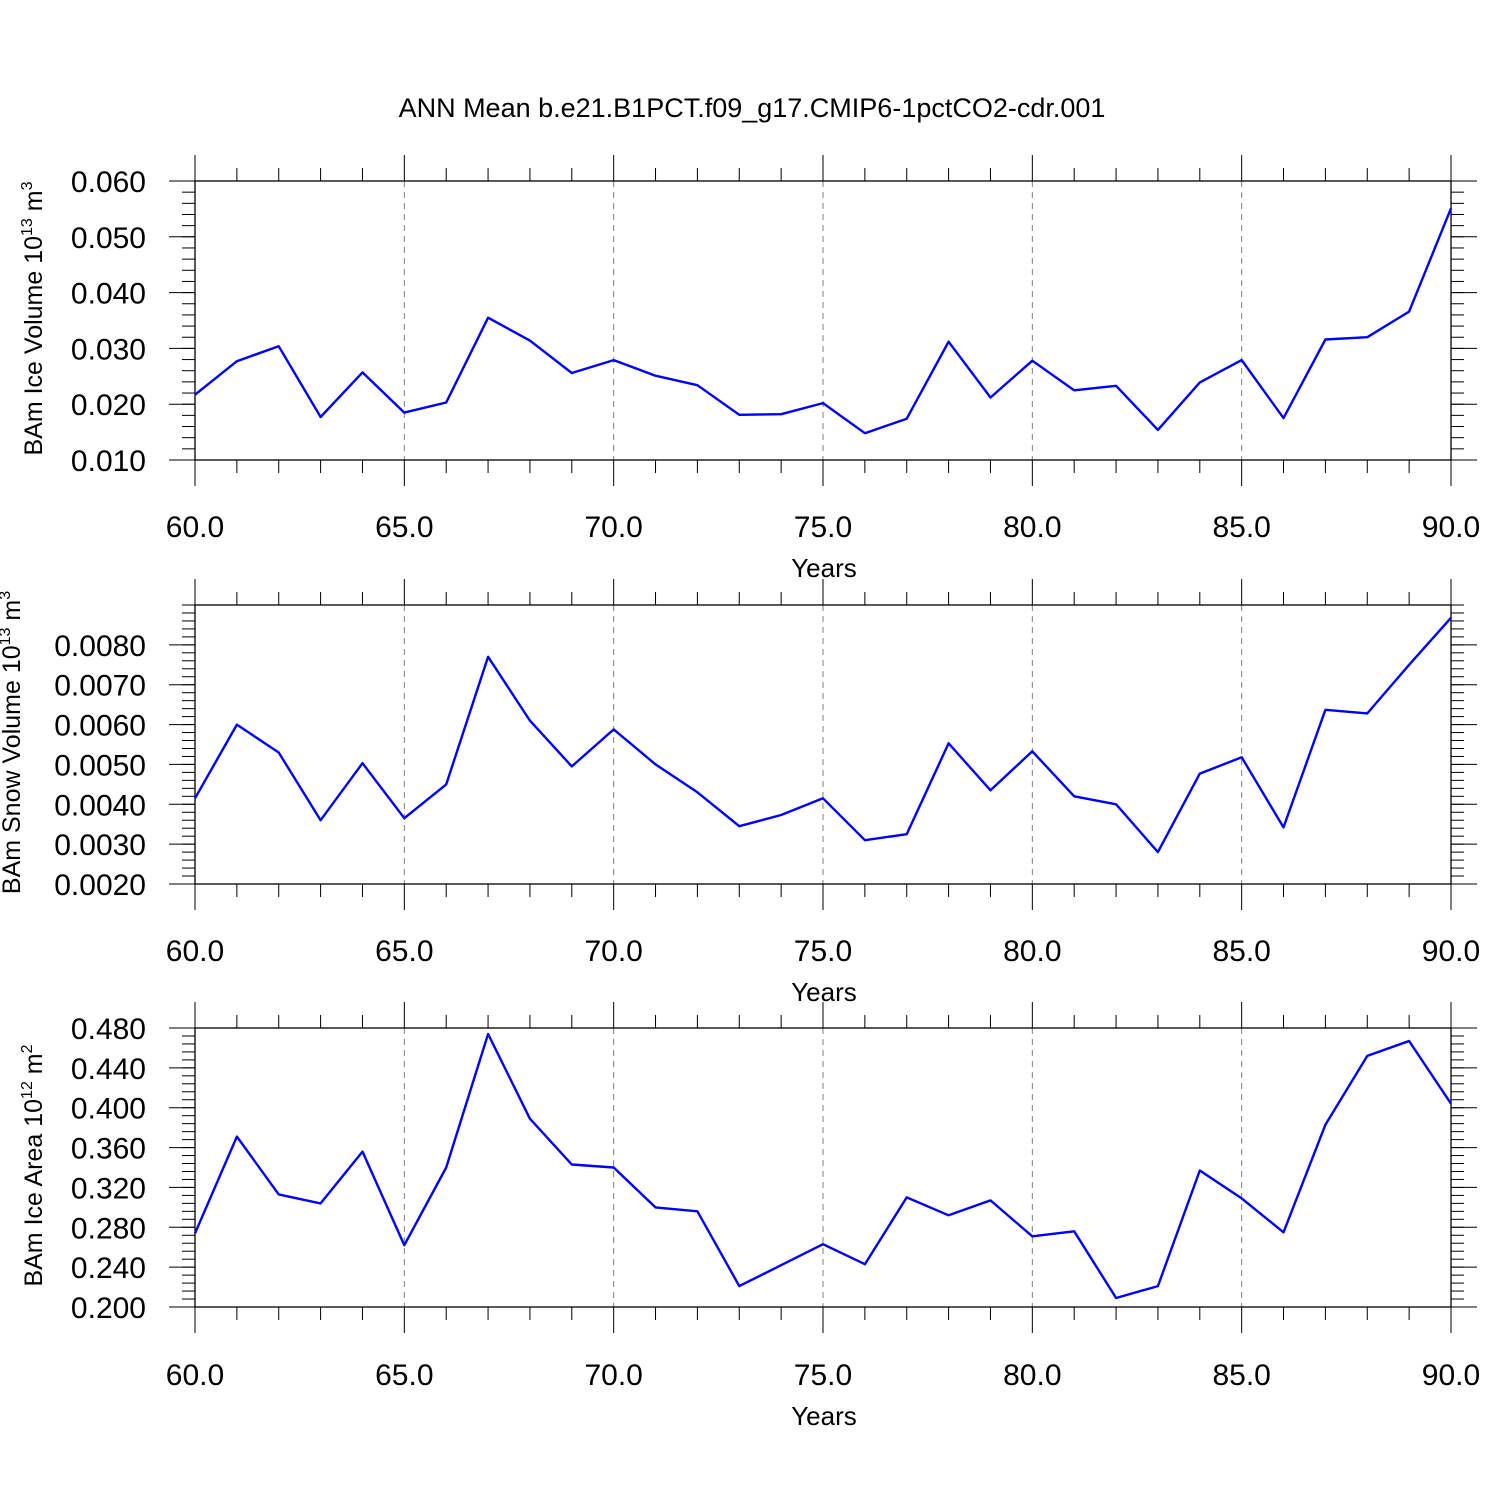 The height and width of the screenshot is (1500, 1500). Describe the element at coordinates (108, 1109) in the screenshot. I see `y-tick-label: 0.400` at that location.